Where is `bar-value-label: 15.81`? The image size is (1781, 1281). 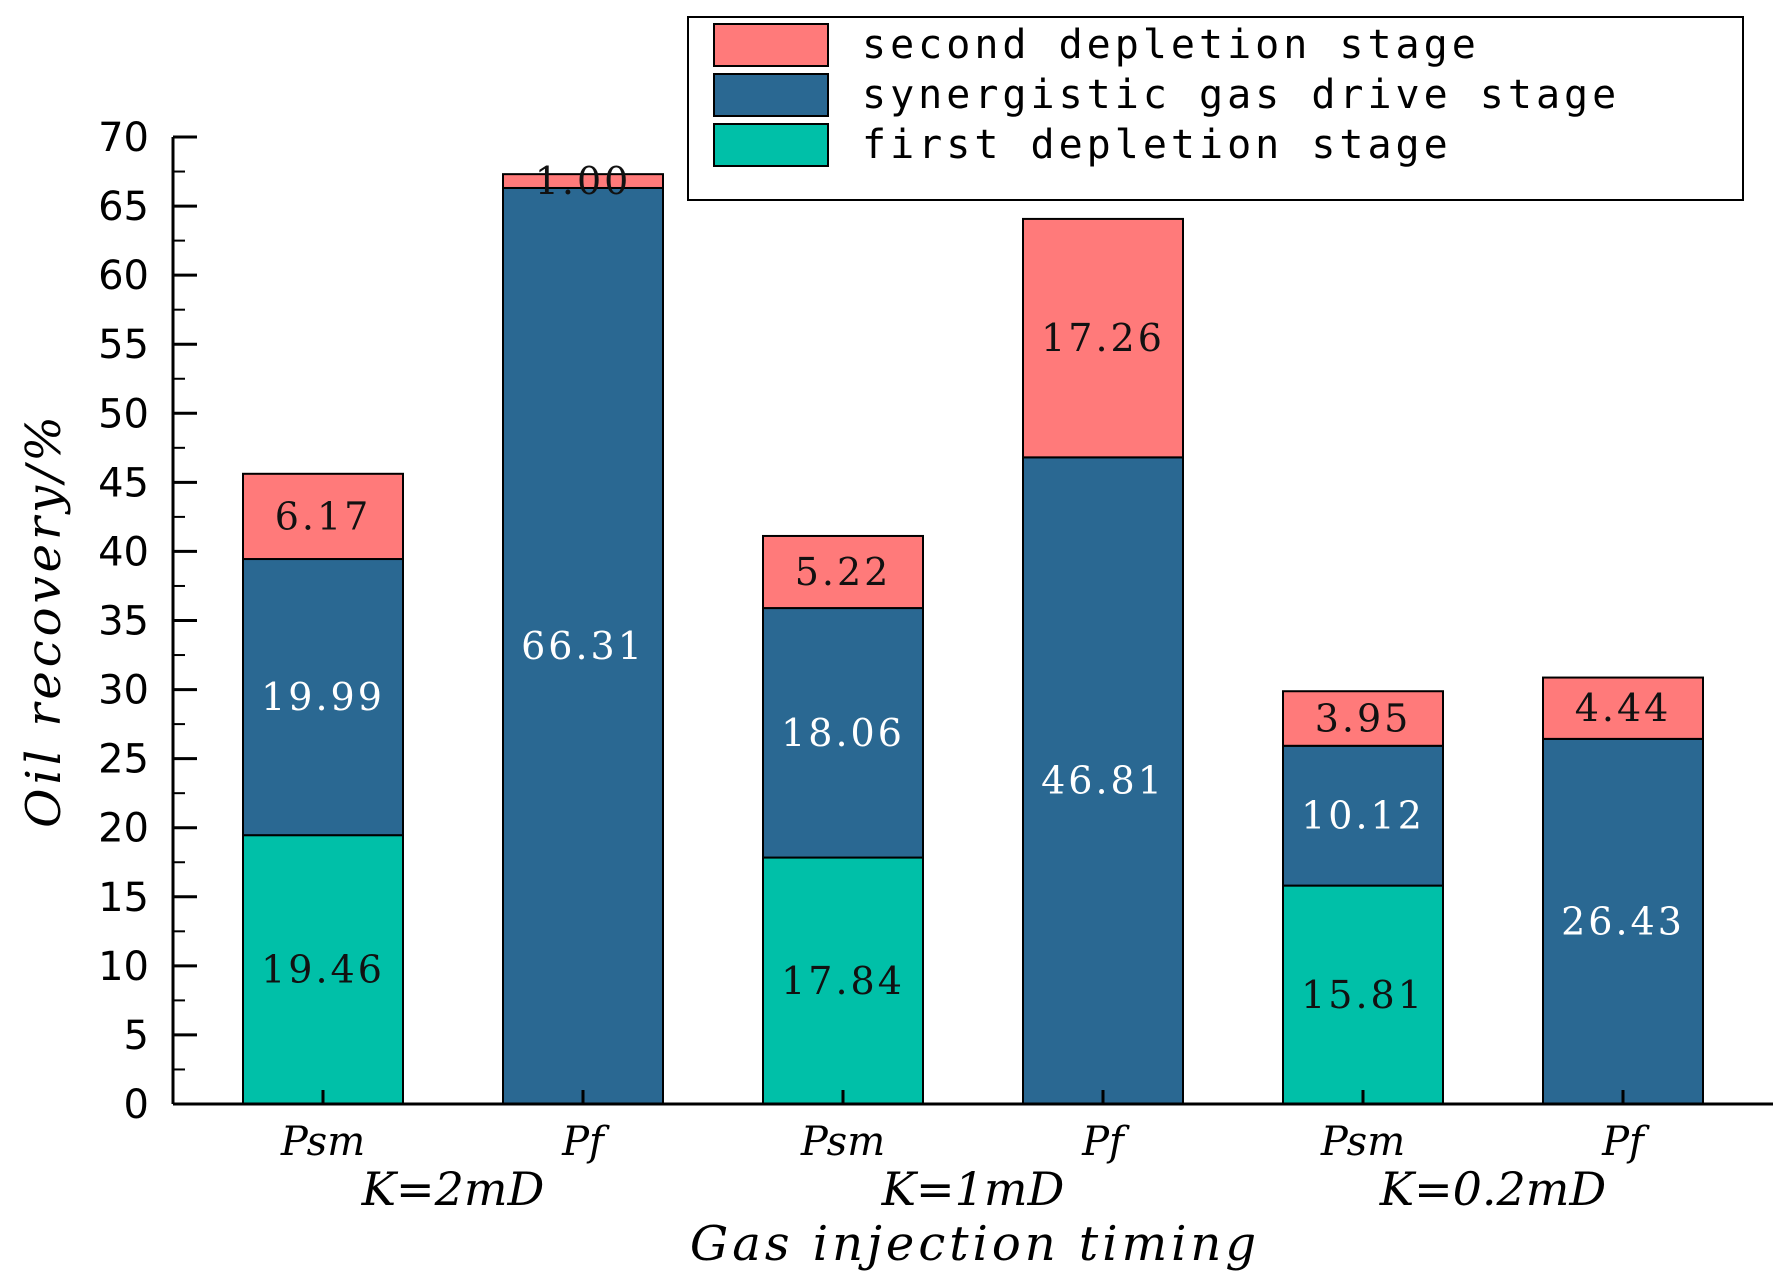
bar-value-label: 15.81 is located at coordinates (1363, 995).